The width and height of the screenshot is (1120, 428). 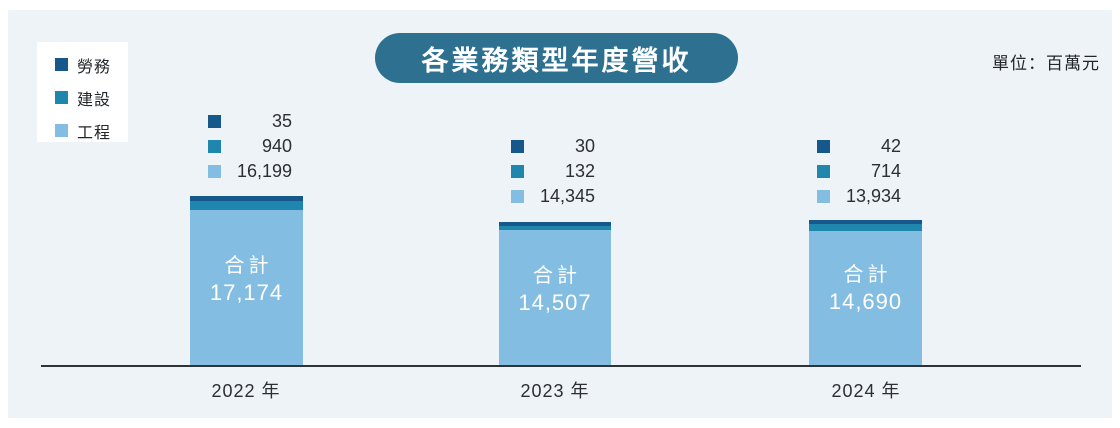 What do you see at coordinates (555, 391) in the screenshot?
I see `x-axis-label-2023: 2023 年` at bounding box center [555, 391].